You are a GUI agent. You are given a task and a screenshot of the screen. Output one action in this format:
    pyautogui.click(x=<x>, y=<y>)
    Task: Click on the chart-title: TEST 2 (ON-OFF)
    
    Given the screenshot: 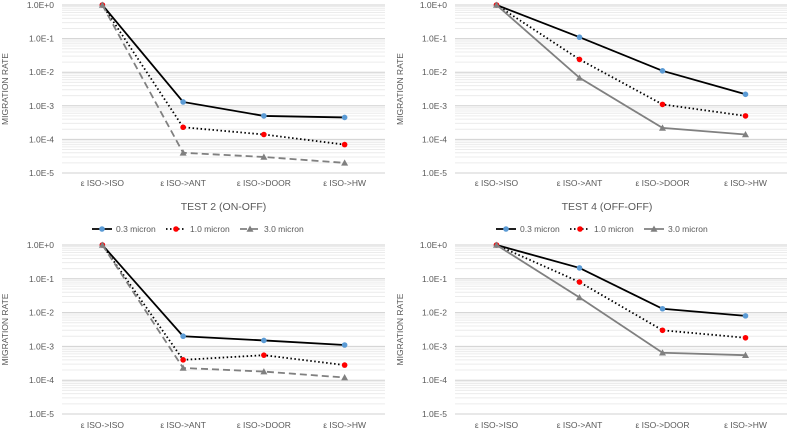 What is the action you would take?
    pyautogui.click(x=224, y=207)
    